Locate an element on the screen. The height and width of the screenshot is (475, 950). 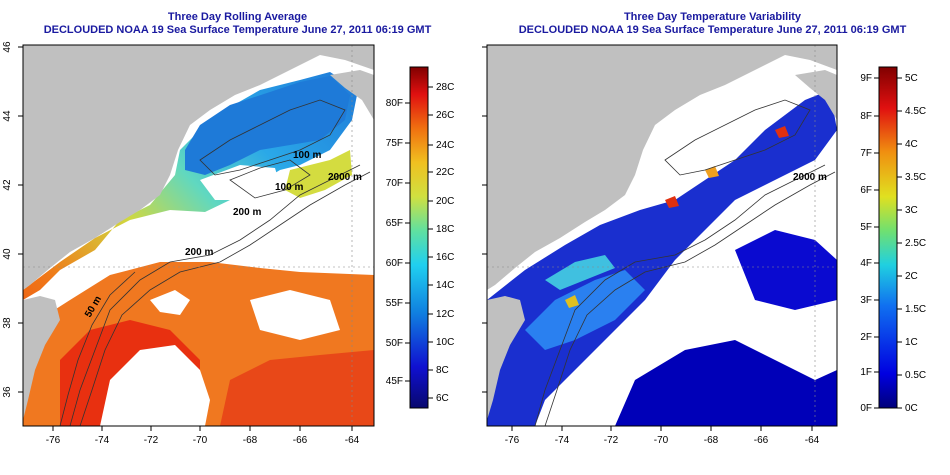
right-cbar-f-1: 9F is located at coordinates (866, 78).